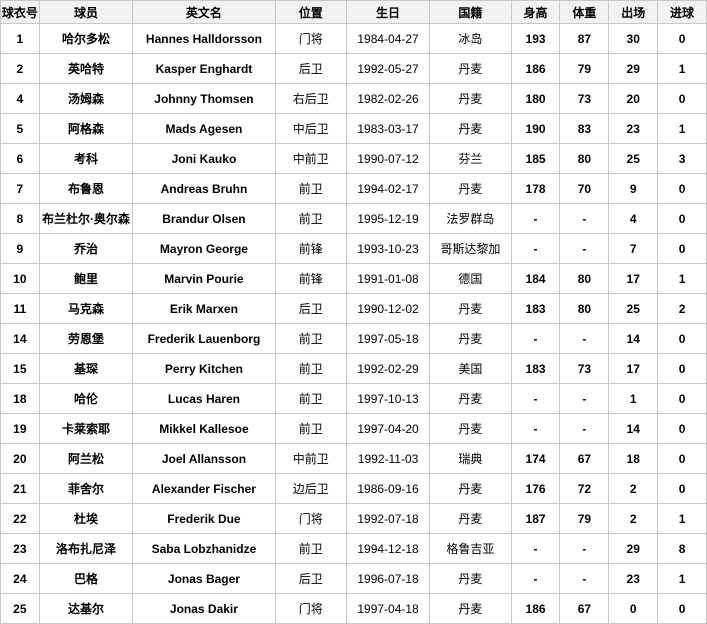 This screenshot has height=624, width=707. Describe the element at coordinates (470, 12) in the screenshot. I see `column-header-nationality: 国籍` at that location.